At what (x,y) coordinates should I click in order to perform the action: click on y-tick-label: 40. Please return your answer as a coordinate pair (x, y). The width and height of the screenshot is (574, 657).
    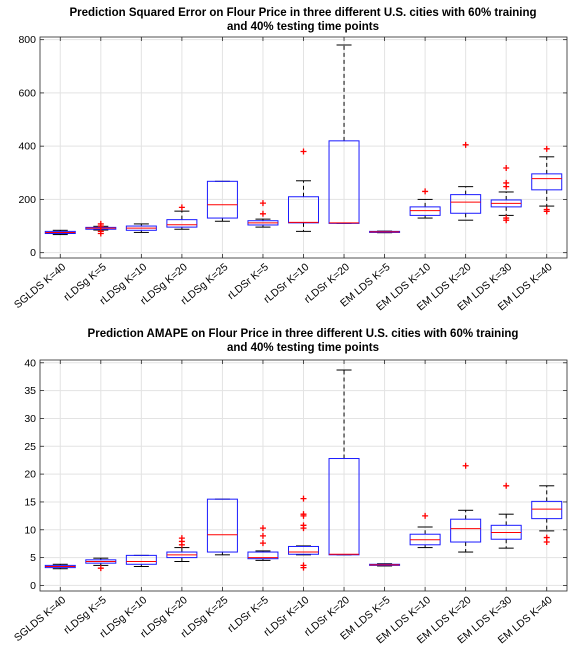
    Looking at the image, I should click on (30, 363).